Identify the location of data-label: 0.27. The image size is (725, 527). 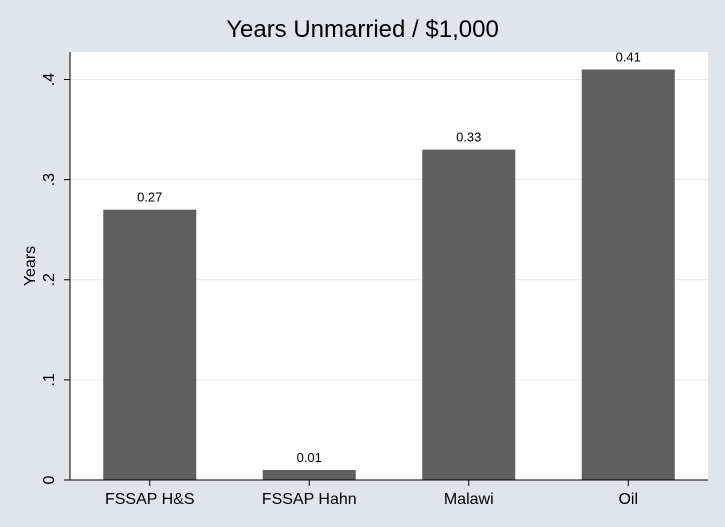
(149, 197).